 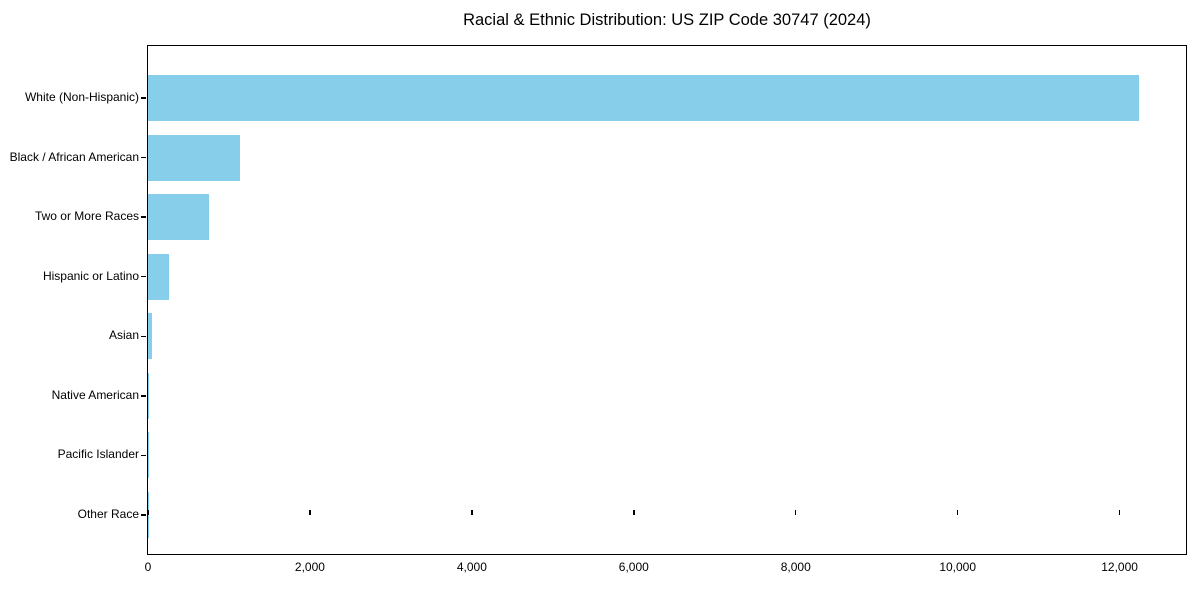 I want to click on bar-hispanic-or-latino, so click(x=158, y=276).